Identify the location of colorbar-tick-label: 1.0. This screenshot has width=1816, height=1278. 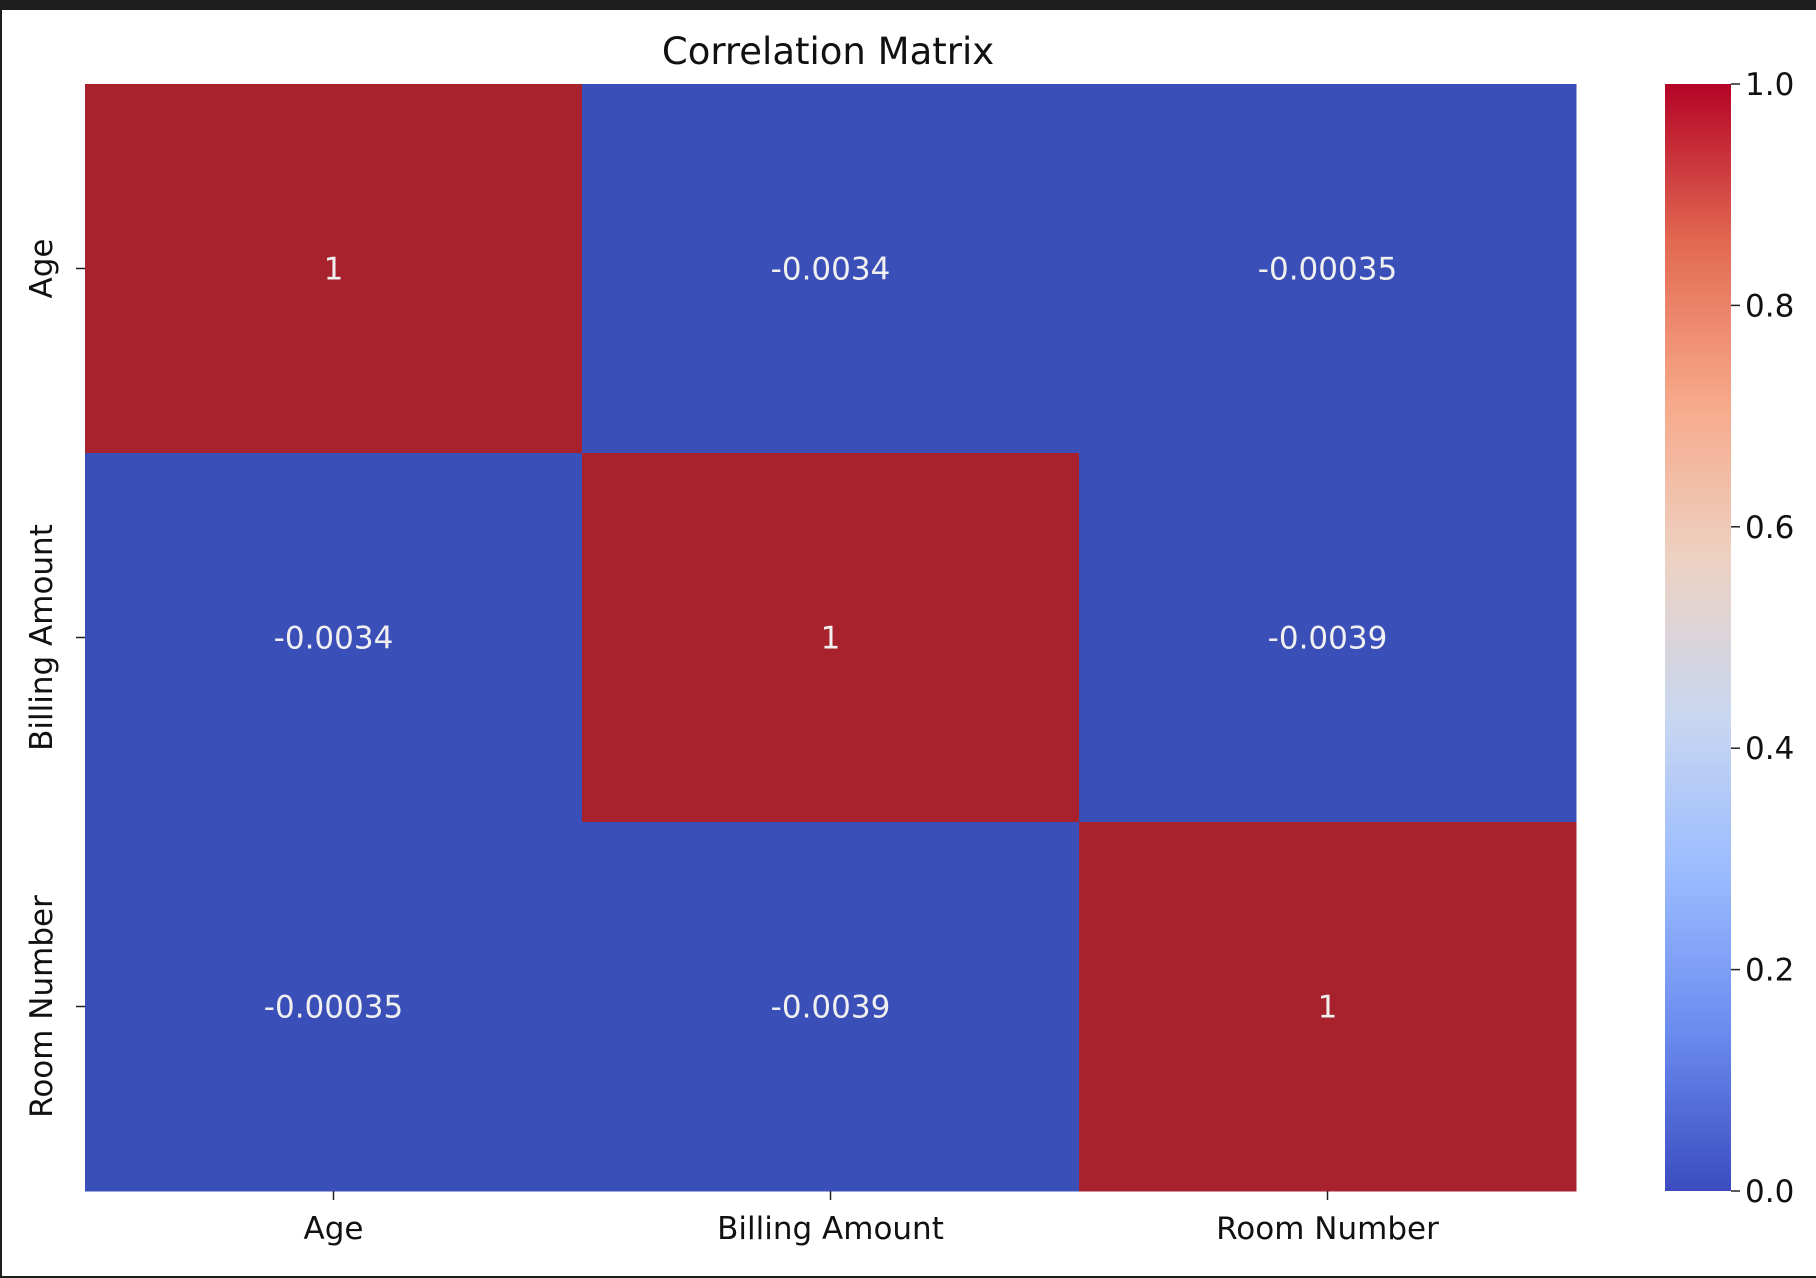
(1769, 85).